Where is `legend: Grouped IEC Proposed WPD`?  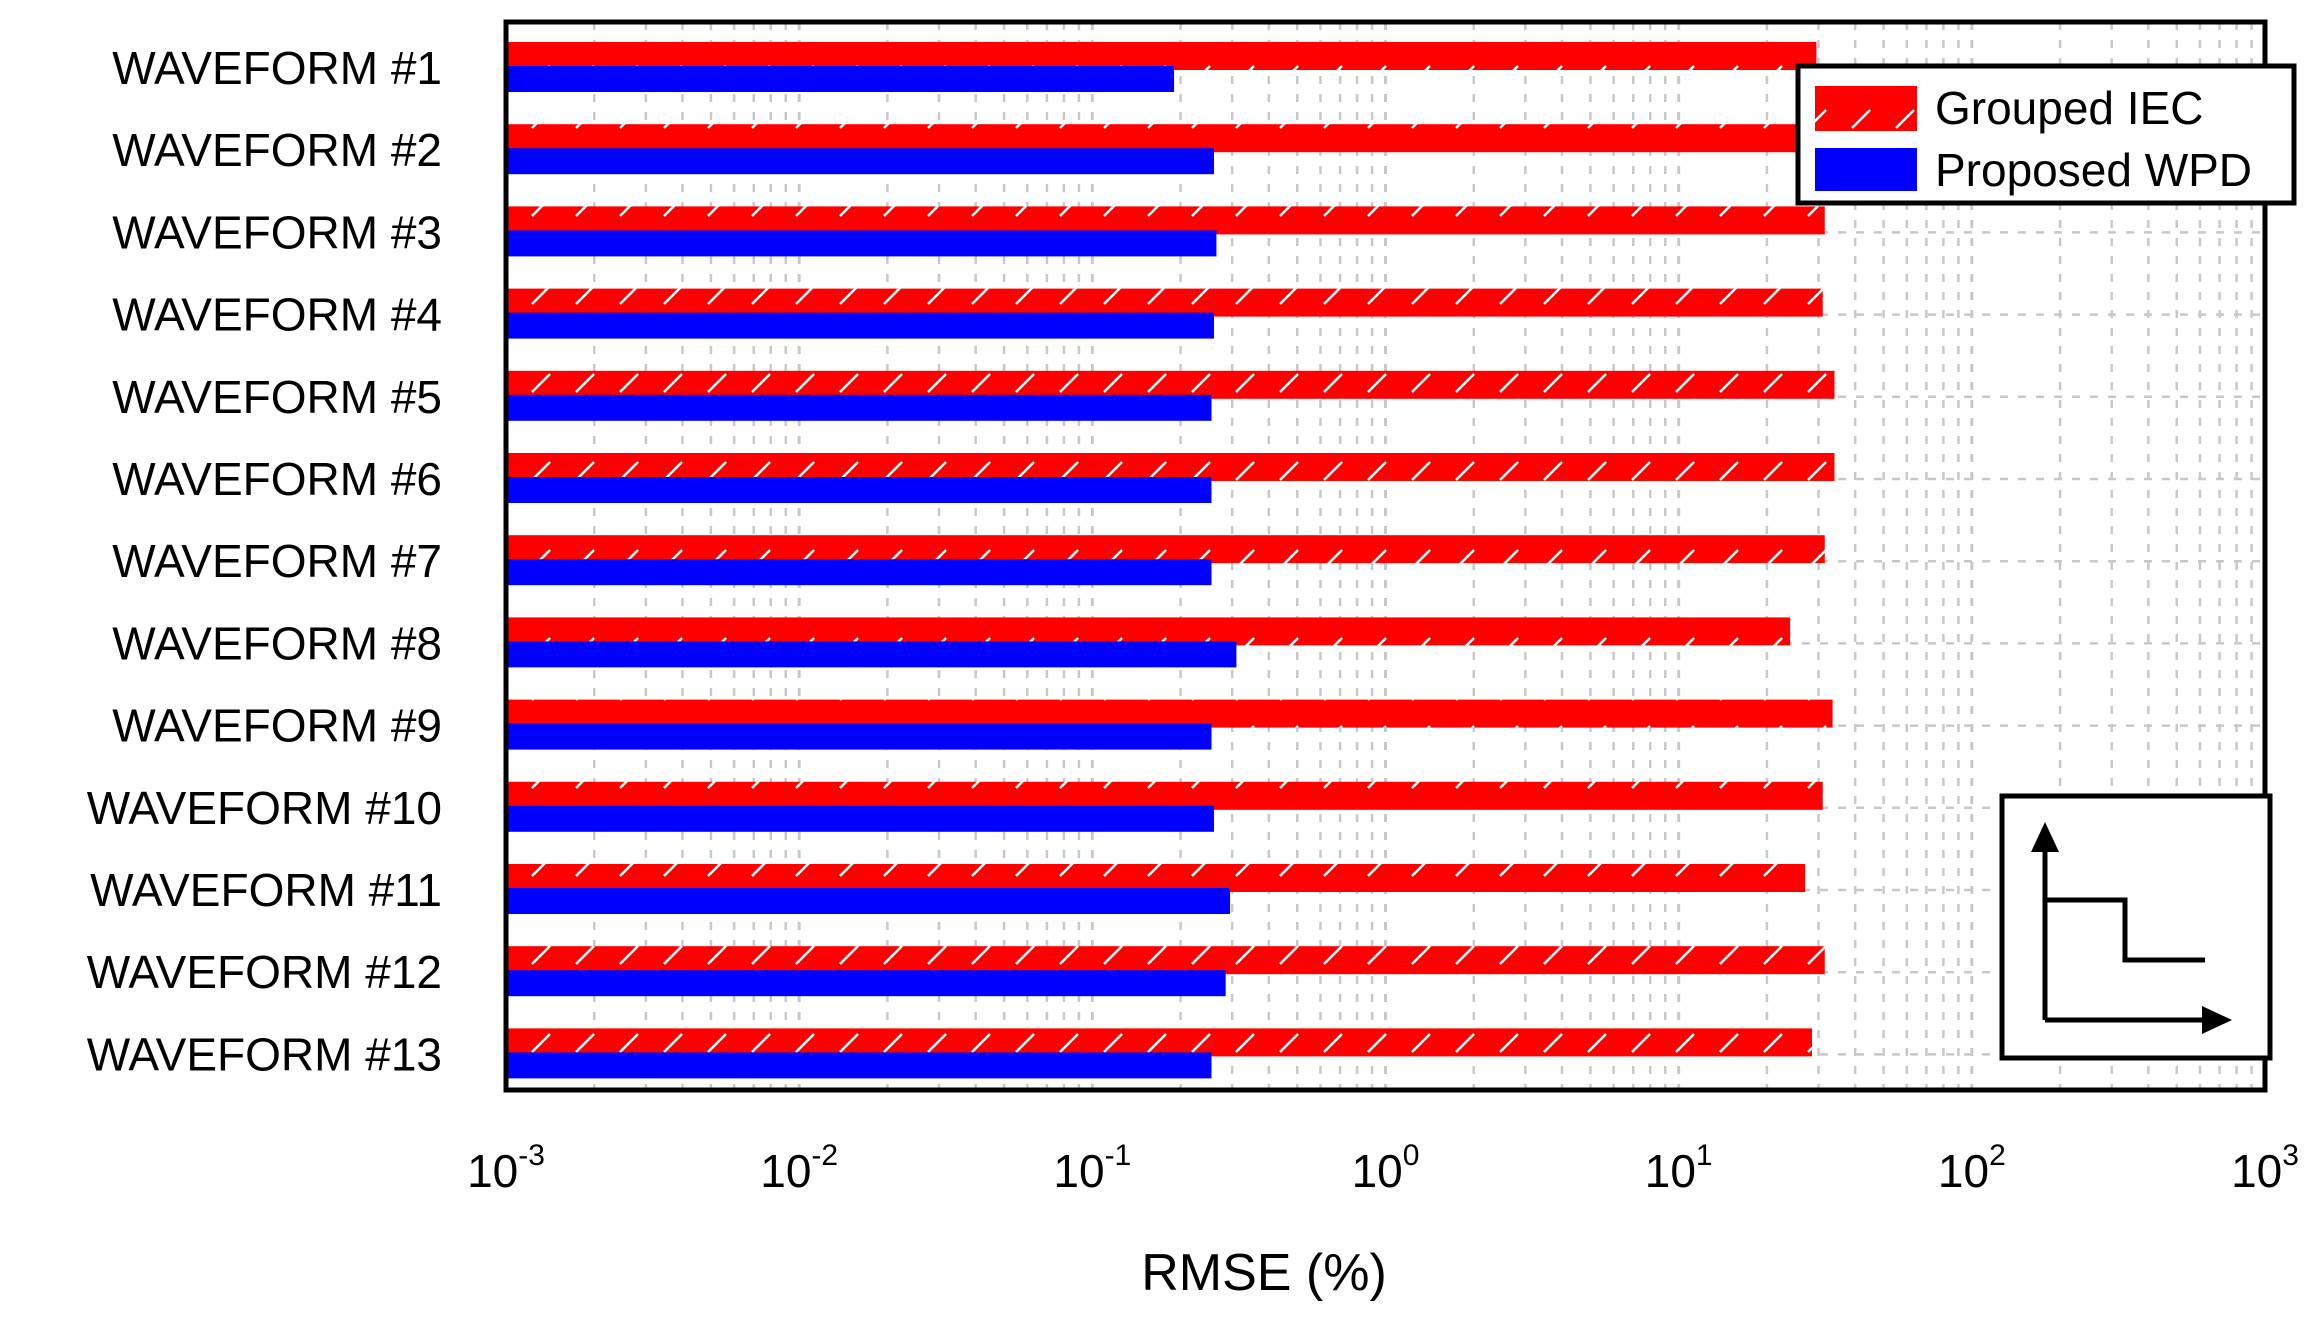
legend: Grouped IEC Proposed WPD is located at coordinates (2046, 134).